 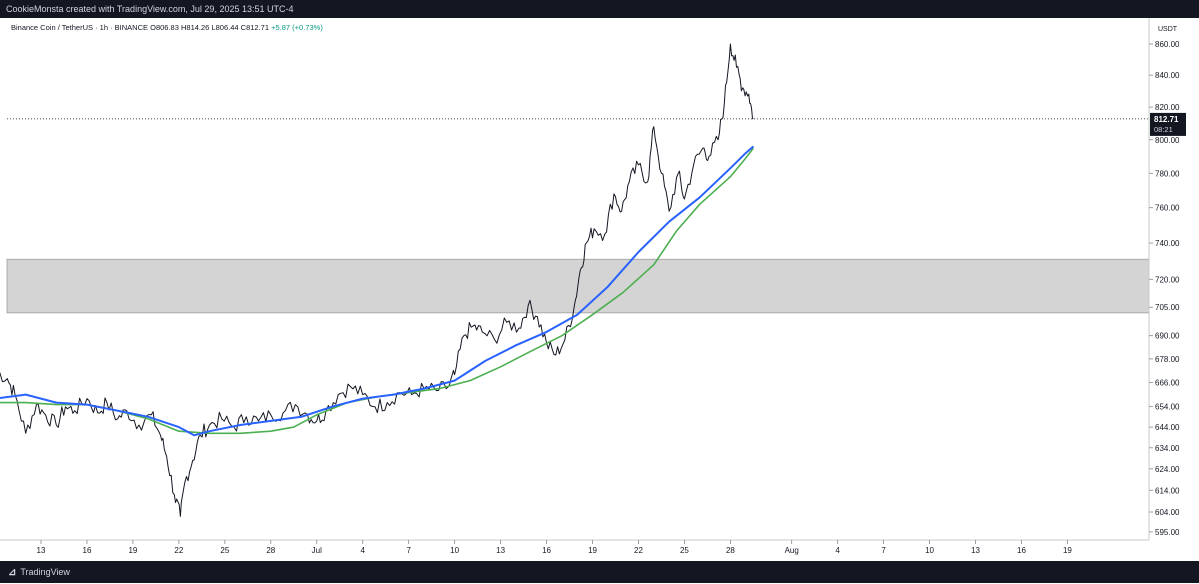 What do you see at coordinates (1167, 336) in the screenshot?
I see `y-tick-label: 690.00` at bounding box center [1167, 336].